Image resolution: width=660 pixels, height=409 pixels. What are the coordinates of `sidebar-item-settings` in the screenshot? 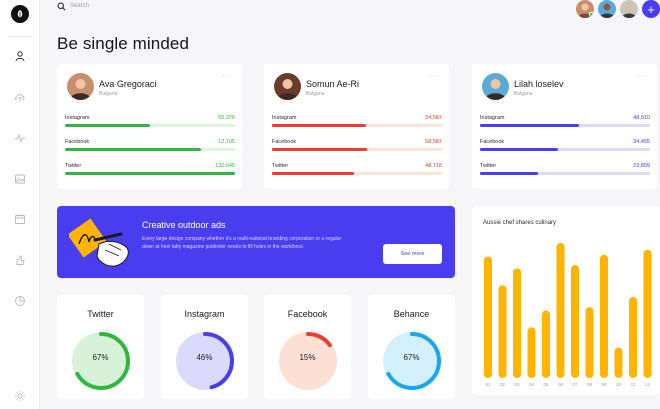 It's located at (20, 396).